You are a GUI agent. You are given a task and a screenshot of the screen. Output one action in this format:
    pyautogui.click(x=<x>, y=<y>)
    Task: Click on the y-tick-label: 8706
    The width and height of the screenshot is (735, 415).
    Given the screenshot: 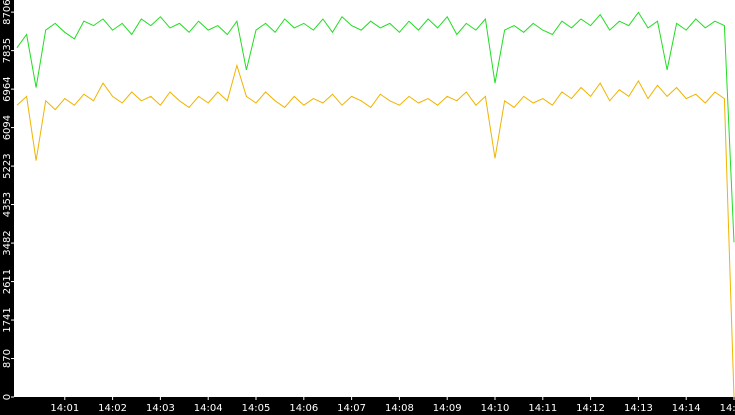 What is the action you would take?
    pyautogui.click(x=7, y=12)
    